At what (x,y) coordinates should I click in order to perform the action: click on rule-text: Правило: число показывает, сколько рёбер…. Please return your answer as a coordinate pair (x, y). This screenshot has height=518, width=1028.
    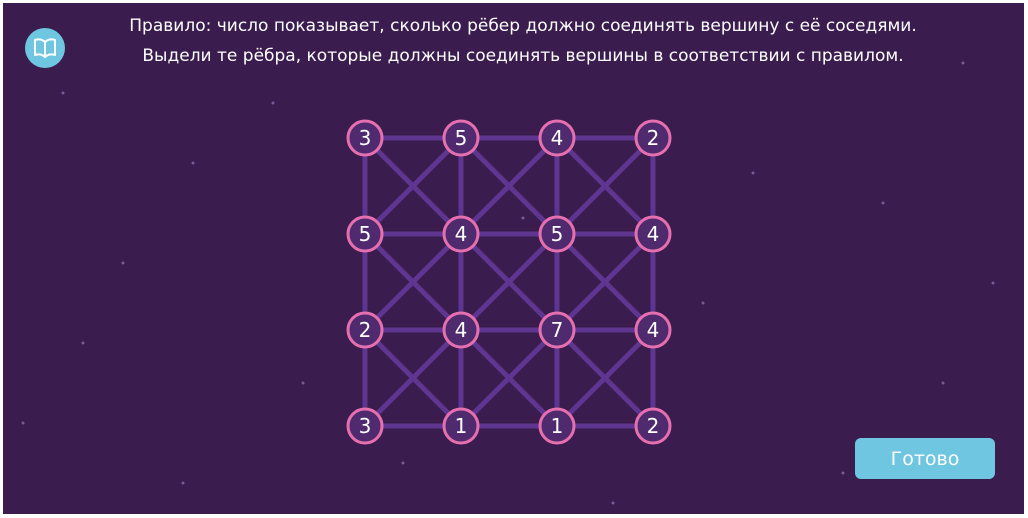
    Looking at the image, I should click on (523, 26).